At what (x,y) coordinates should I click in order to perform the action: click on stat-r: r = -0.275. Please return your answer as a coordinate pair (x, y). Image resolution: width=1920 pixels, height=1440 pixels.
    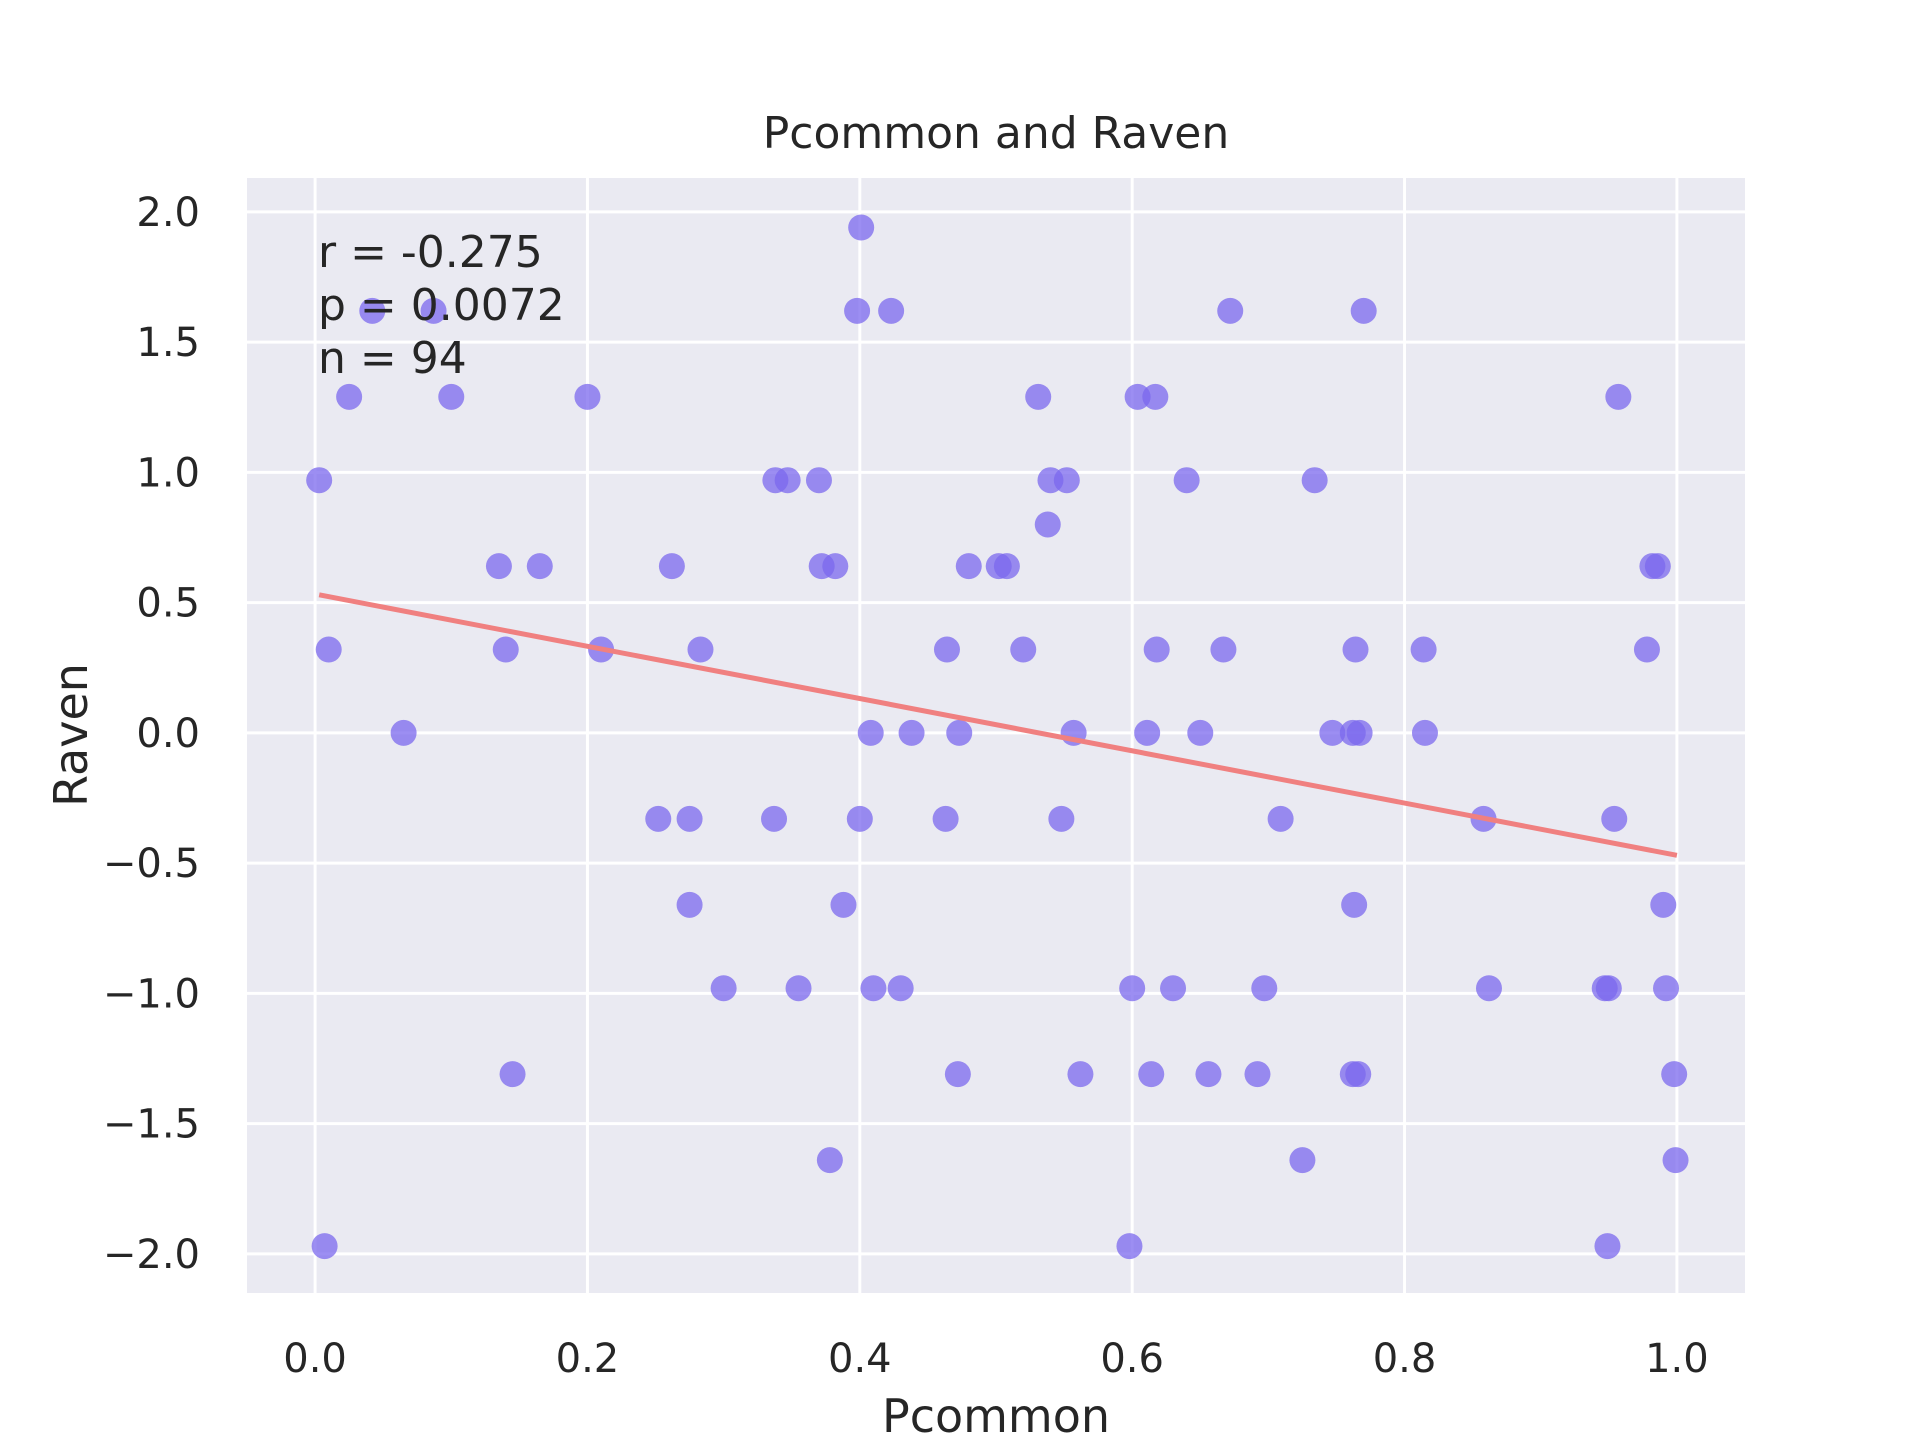
    Looking at the image, I should click on (430, 252).